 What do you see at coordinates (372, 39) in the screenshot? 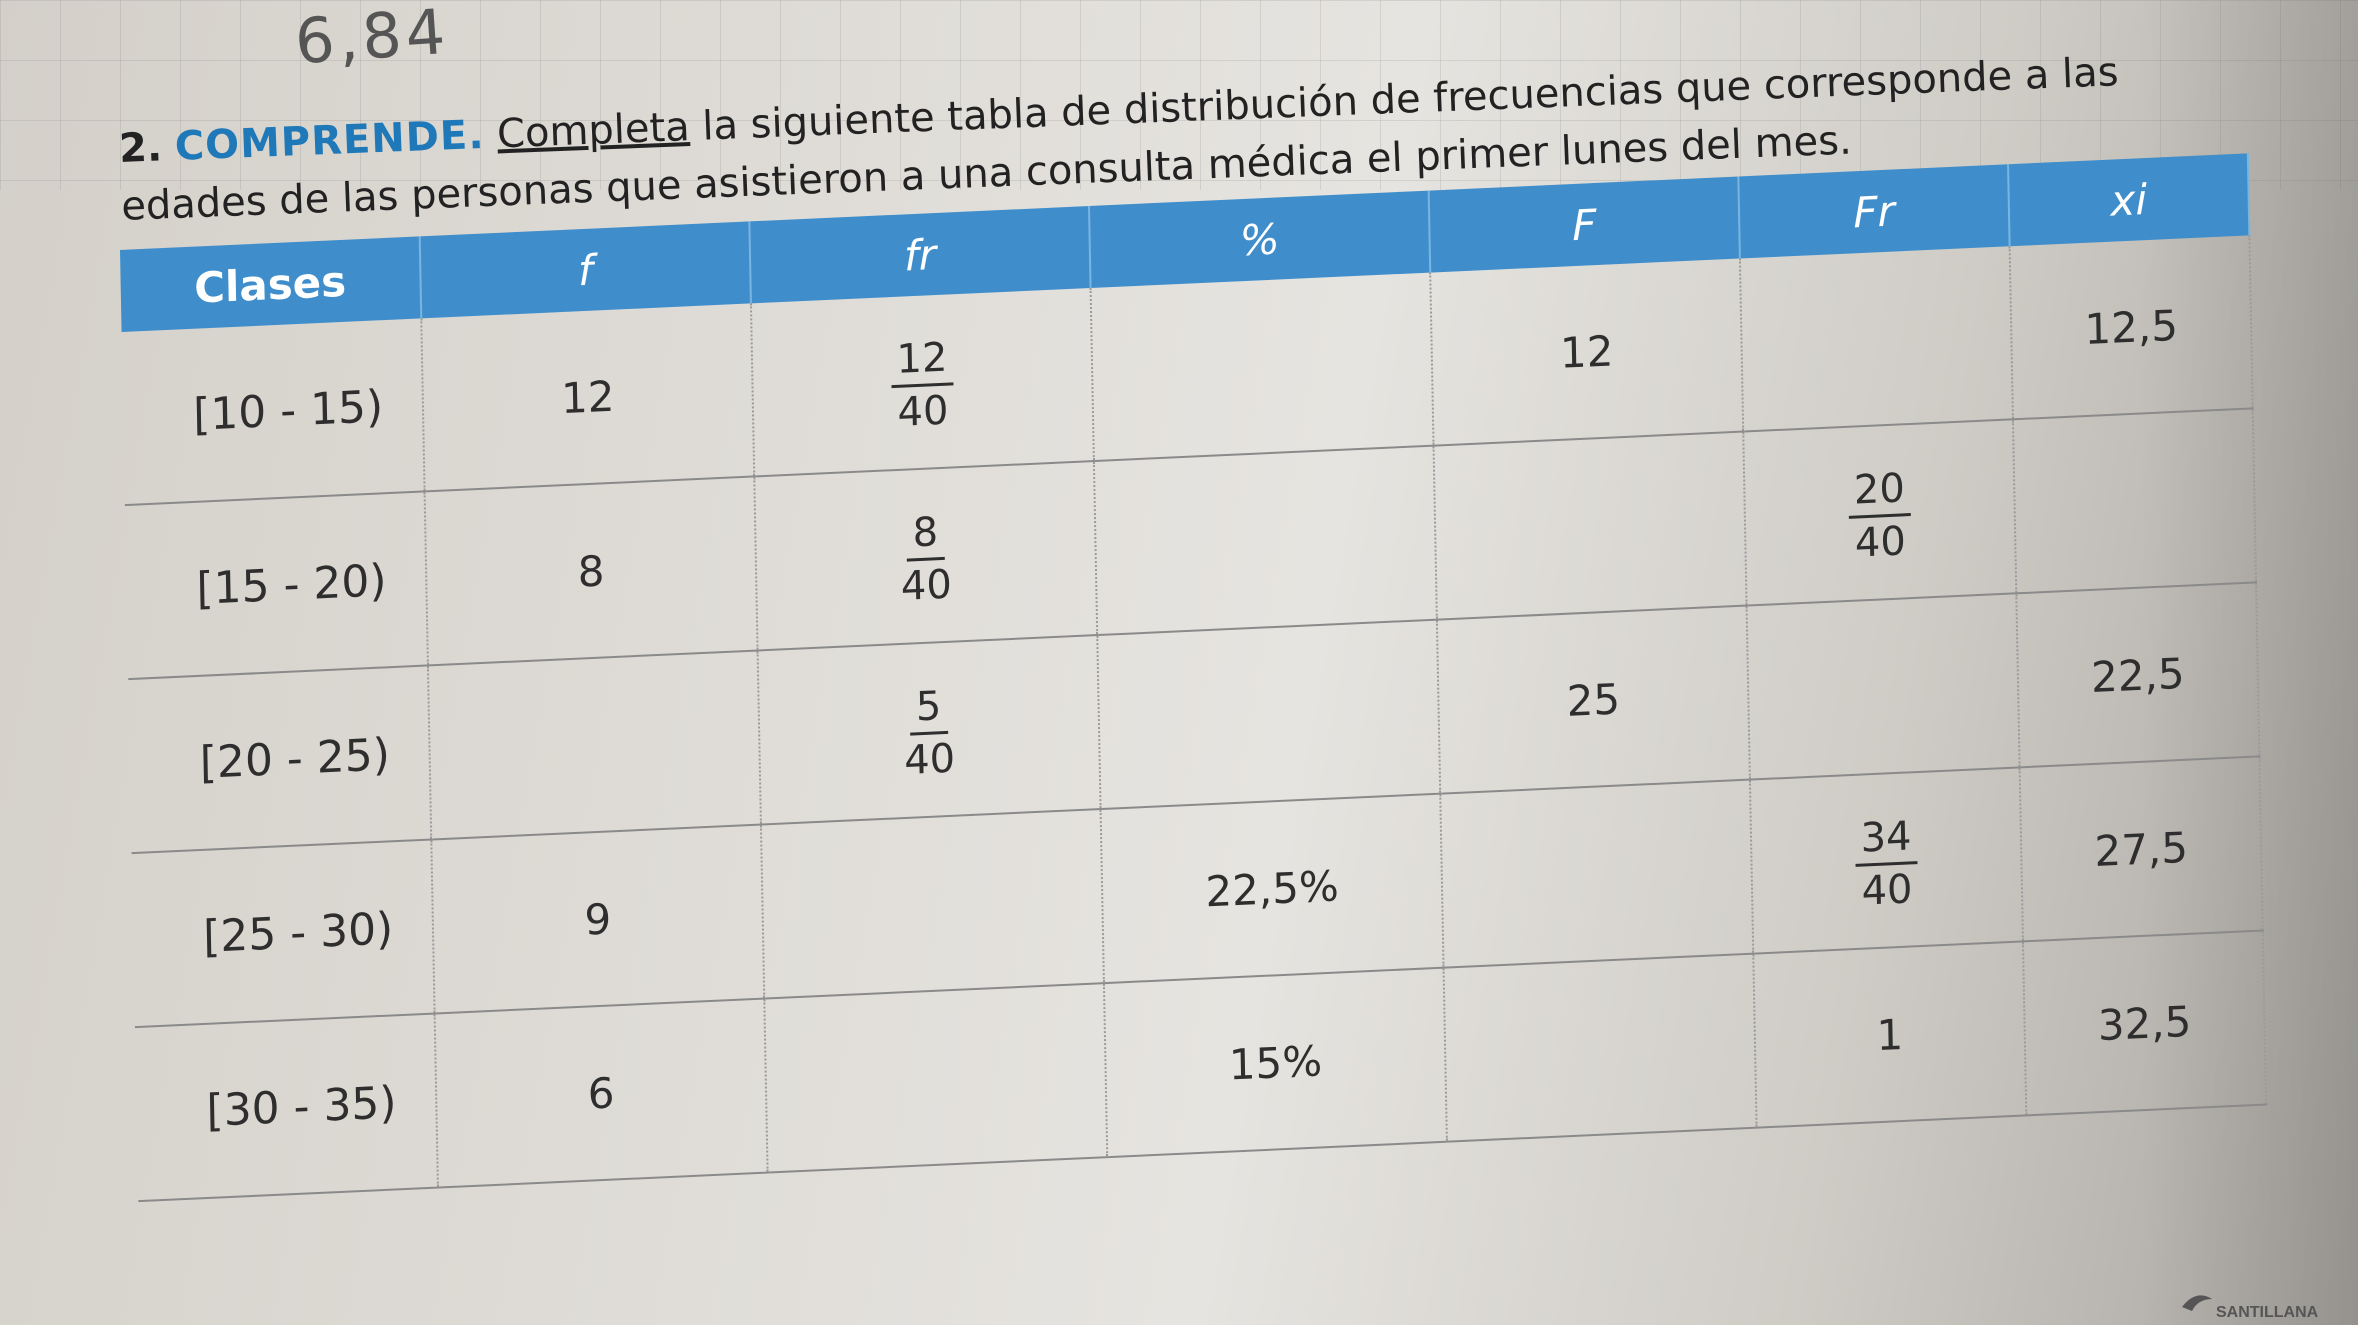
I see `handwritten-note: 6,84` at bounding box center [372, 39].